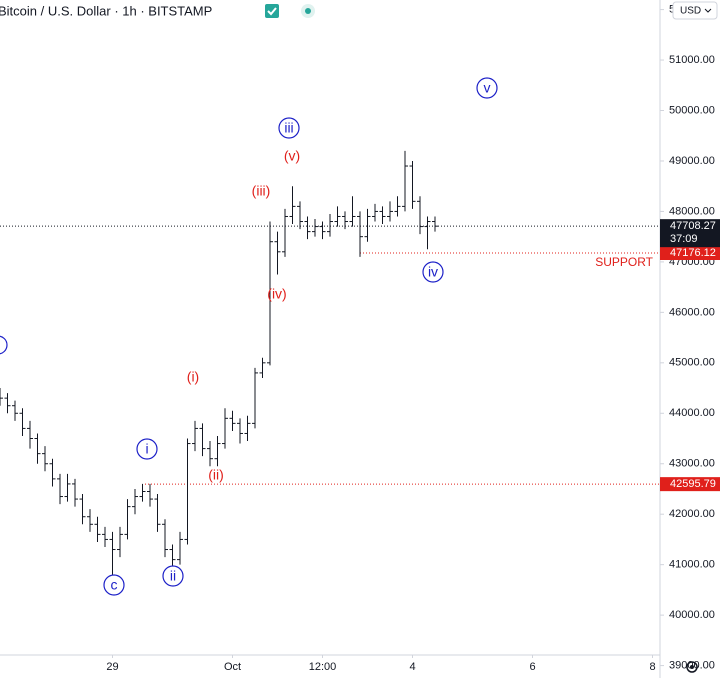  I want to click on wave-label: v, so click(487, 88).